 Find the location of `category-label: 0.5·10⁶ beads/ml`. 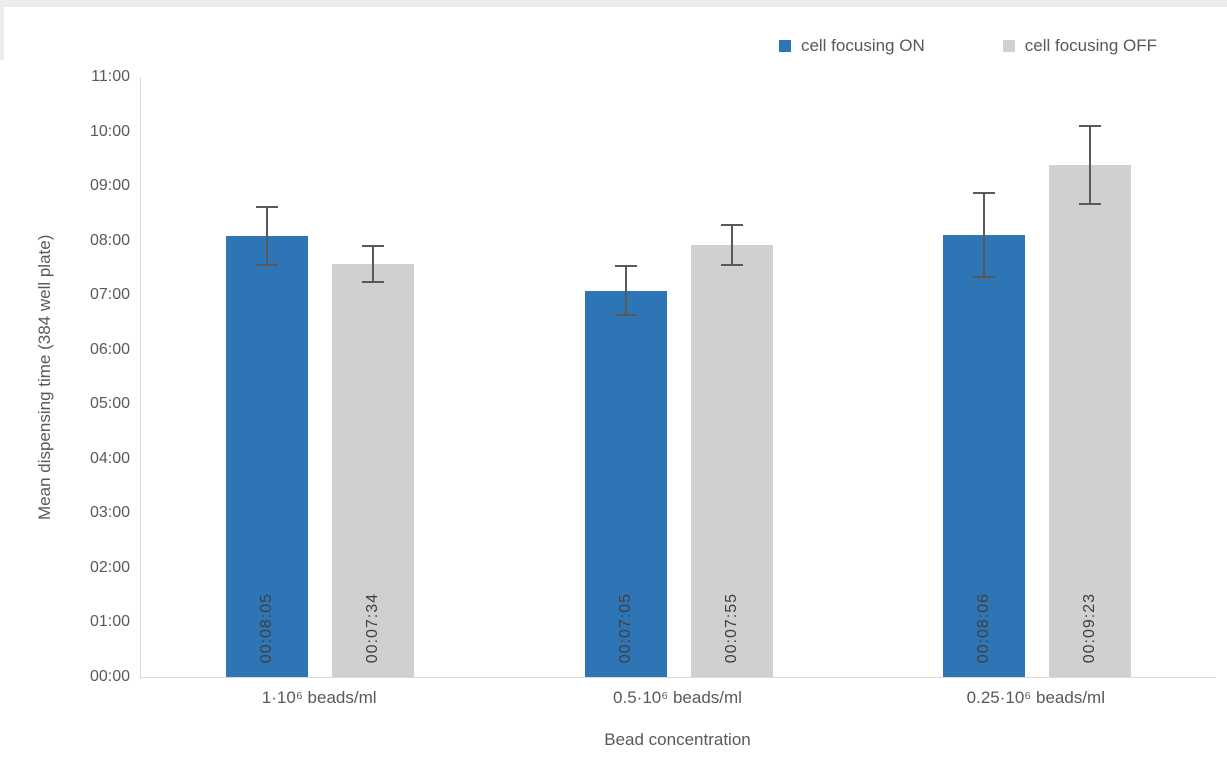

category-label: 0.5·10⁶ beads/ml is located at coordinates (677, 697).